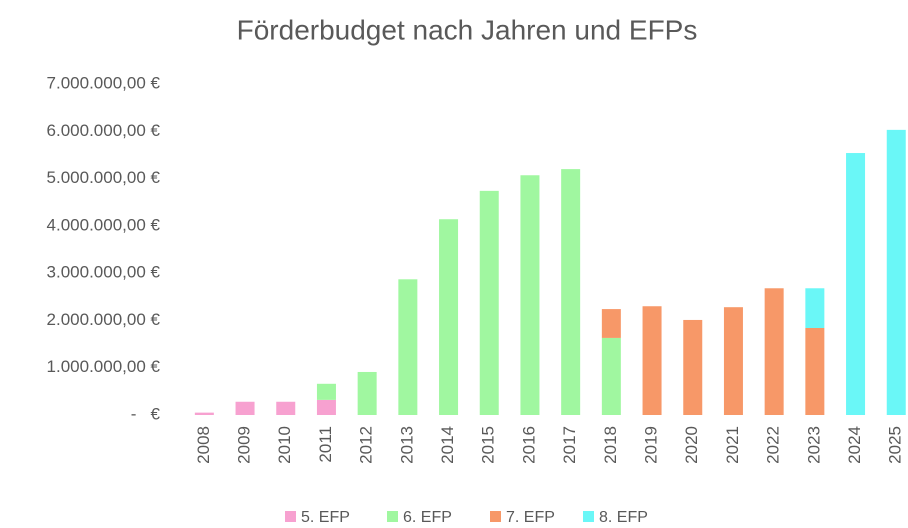 The image size is (908, 528). I want to click on x-tick-label: 2018, so click(610, 445).